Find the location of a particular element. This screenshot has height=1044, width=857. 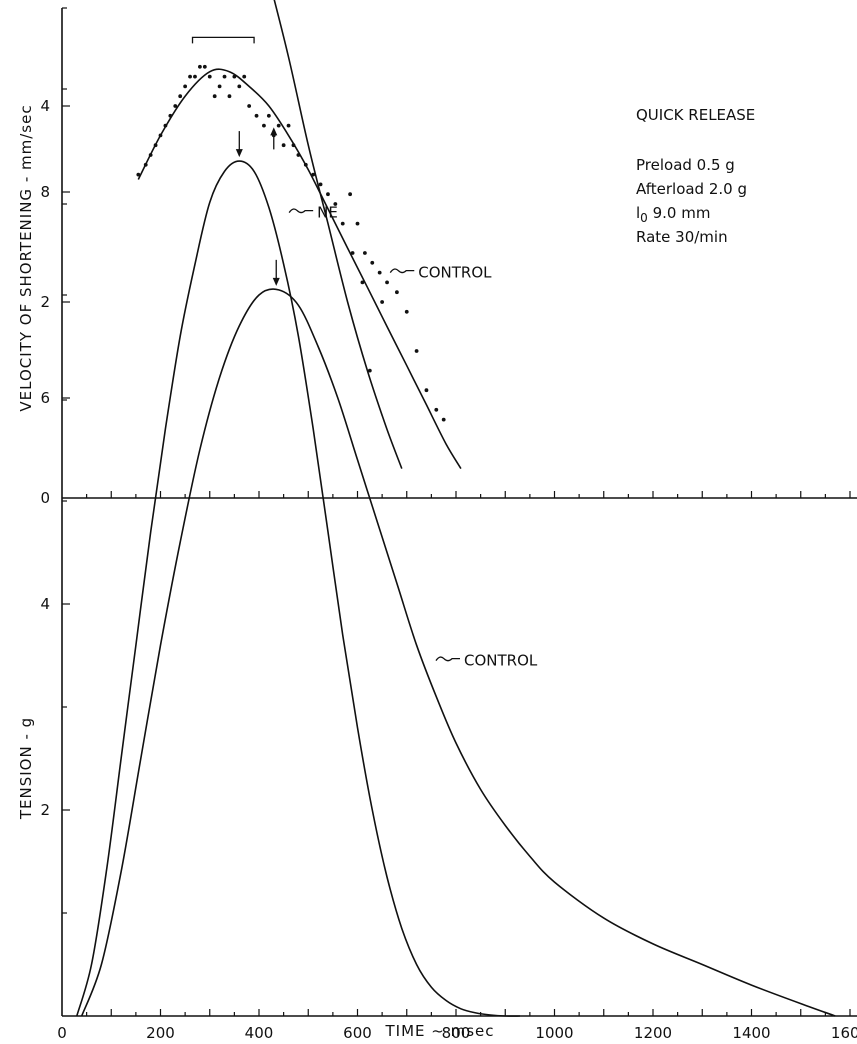

tension-y-tick-label: 8 is located at coordinates (45, 192).